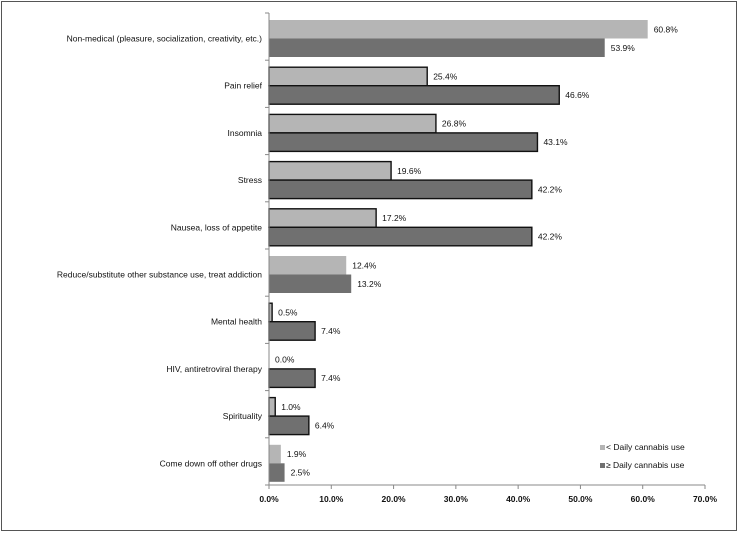  I want to click on legend-label-daily-or-more: ≥ Daily cannabis use, so click(645, 465).